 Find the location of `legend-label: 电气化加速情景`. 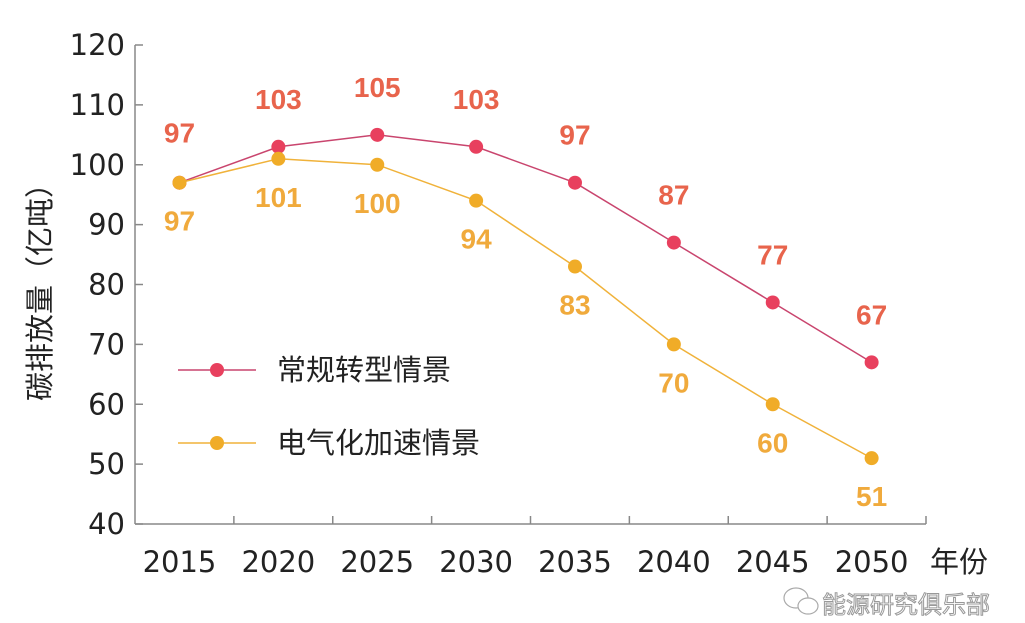

legend-label: 电气化加速情景 is located at coordinates (378, 443).